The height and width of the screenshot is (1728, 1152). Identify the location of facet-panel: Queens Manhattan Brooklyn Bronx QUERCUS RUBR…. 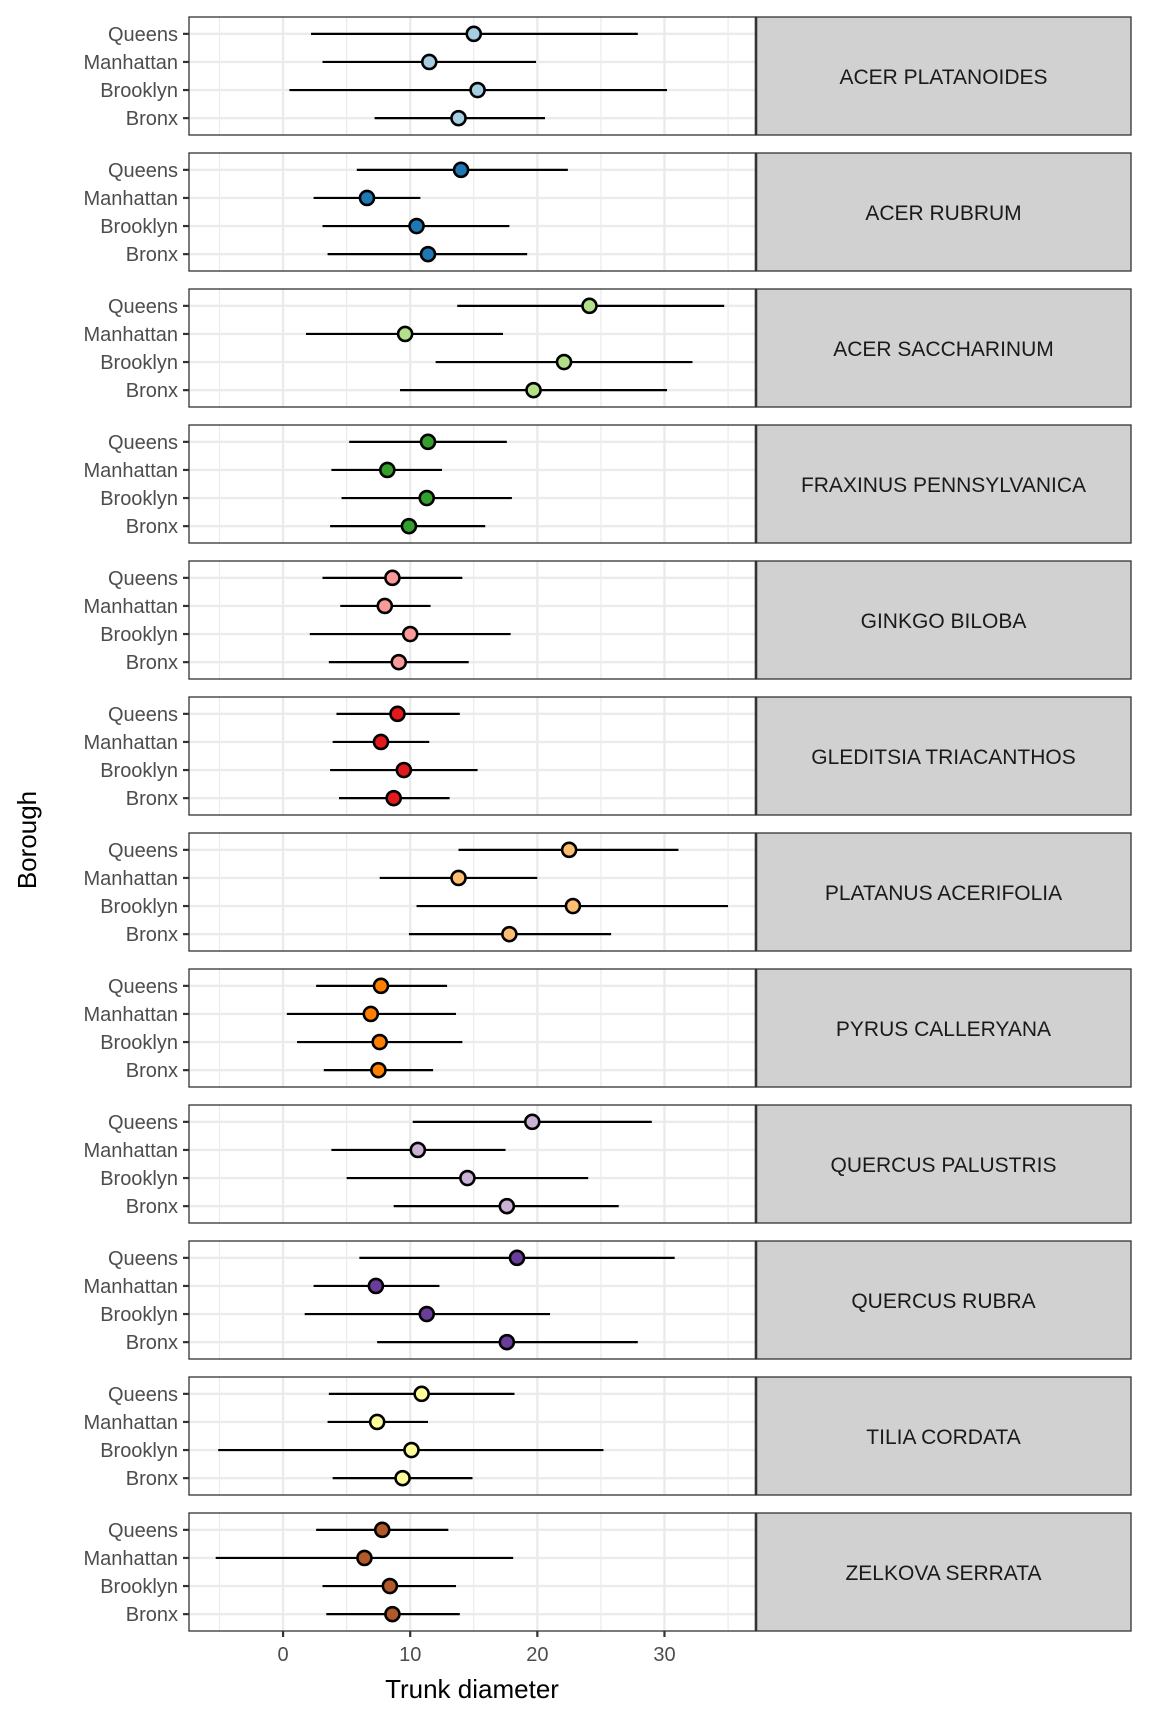
(607, 1300).